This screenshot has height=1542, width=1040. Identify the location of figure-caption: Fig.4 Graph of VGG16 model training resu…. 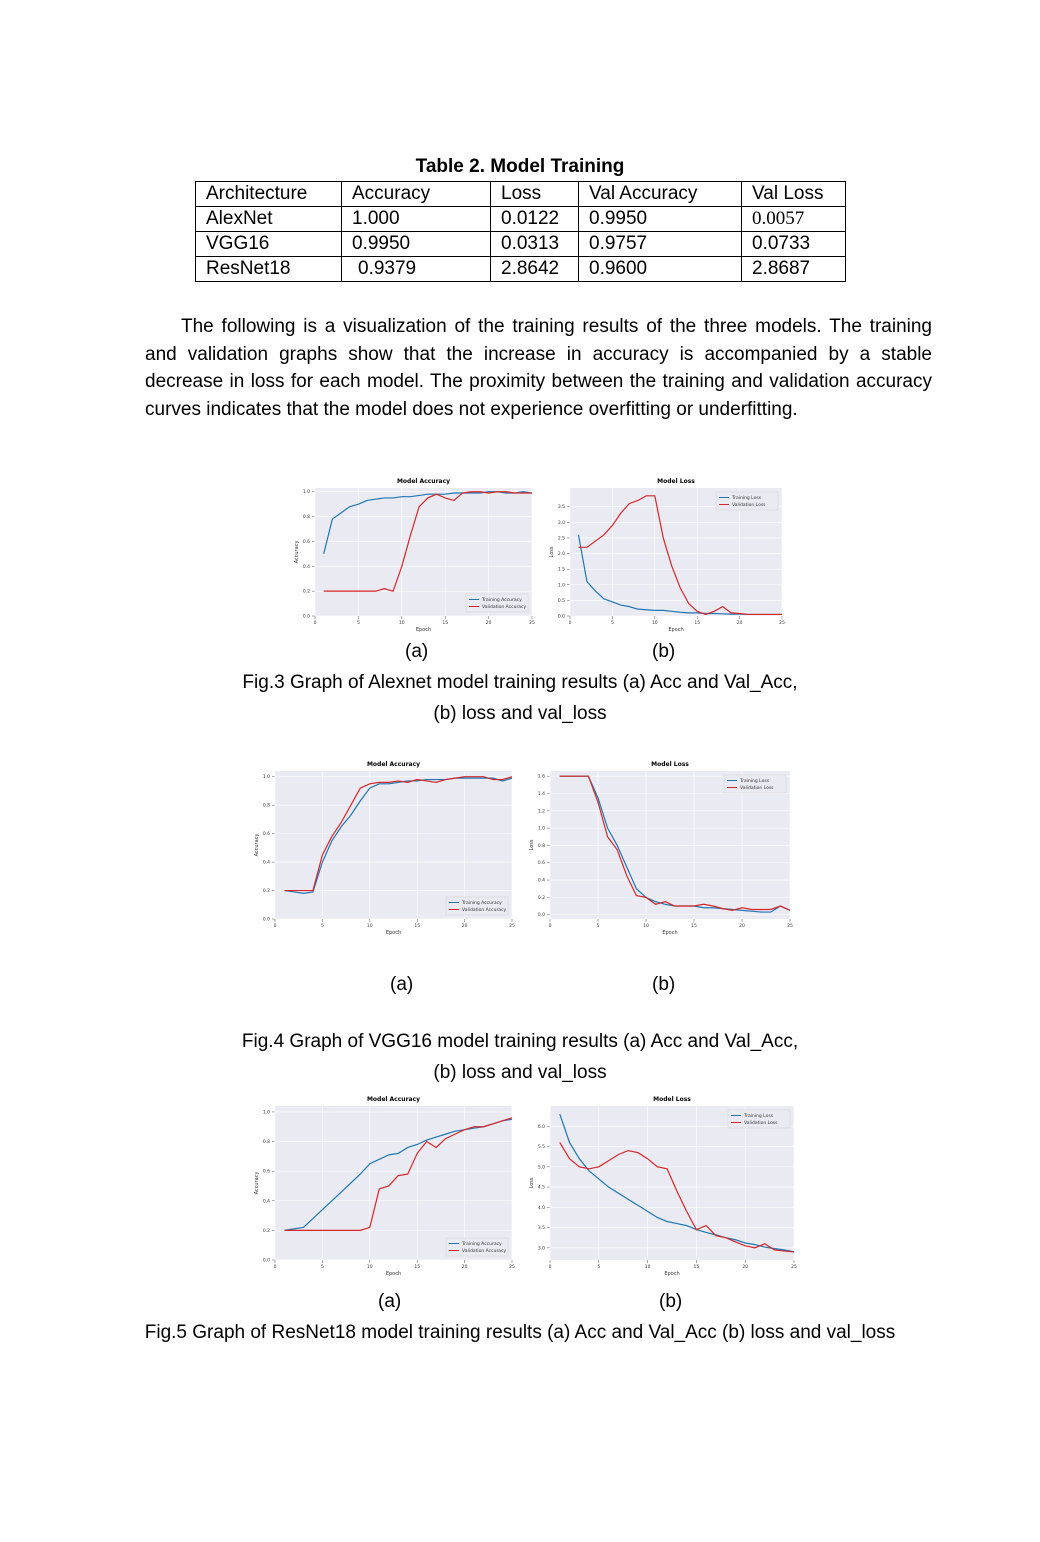
(520, 1041).